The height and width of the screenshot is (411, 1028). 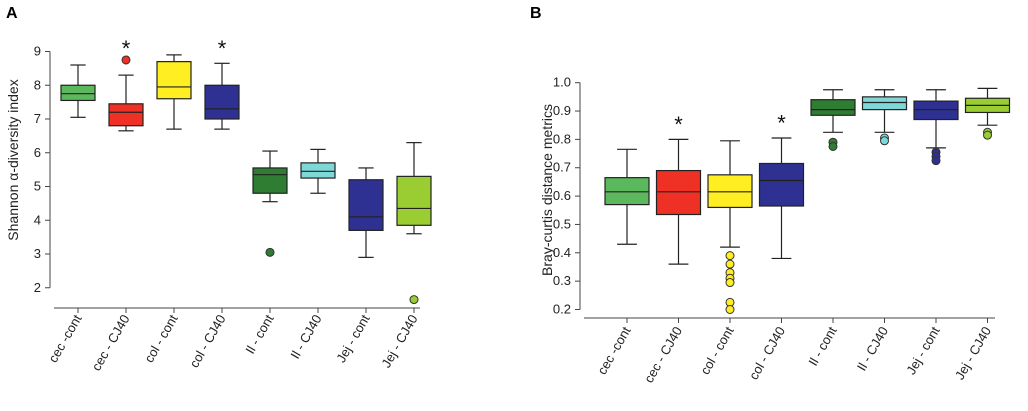 What do you see at coordinates (562, 82) in the screenshot?
I see `y-tick-label: 1.0` at bounding box center [562, 82].